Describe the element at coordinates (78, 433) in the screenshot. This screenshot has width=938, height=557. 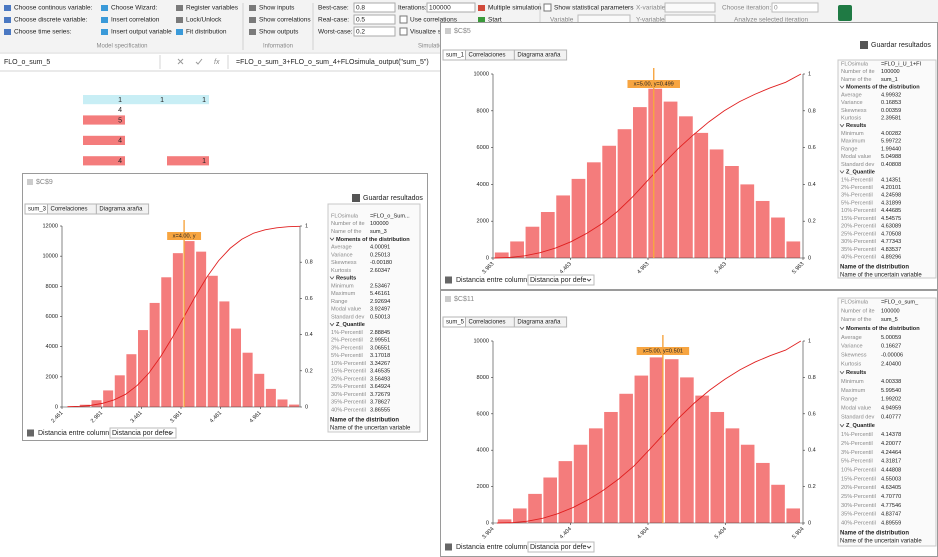
I see `distance-label: Distancia entre columnas:` at that location.